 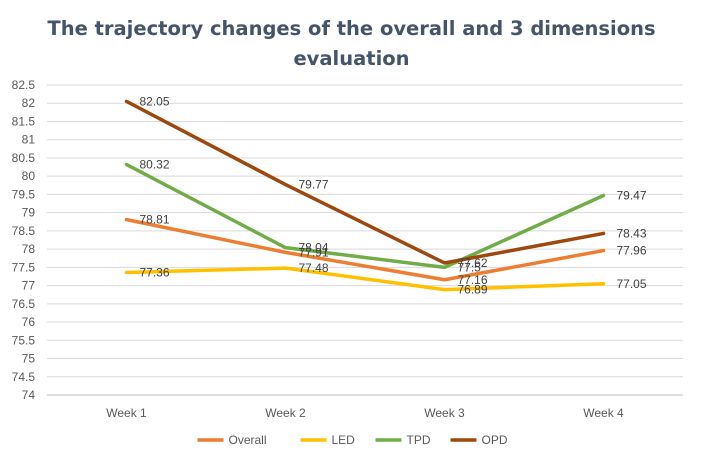 I want to click on x-tick-label: Week 2, so click(x=285, y=413).